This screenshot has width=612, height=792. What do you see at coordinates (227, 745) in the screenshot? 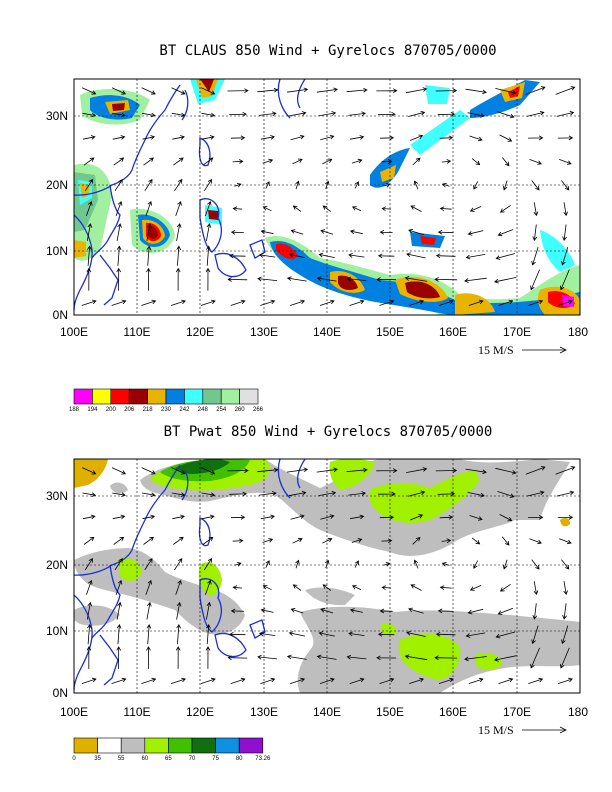
I see `pwat-colorbar-swatch` at bounding box center [227, 745].